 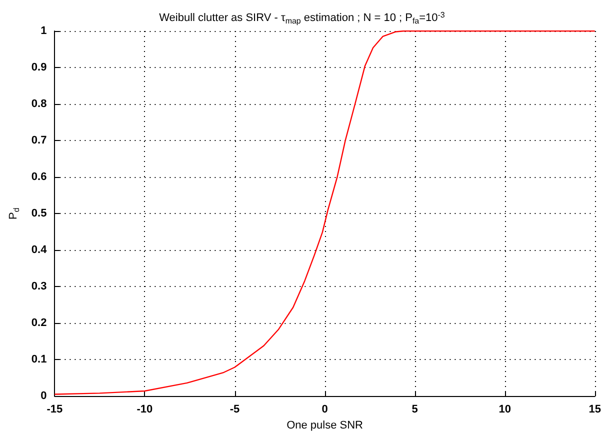 What do you see at coordinates (39, 140) in the screenshot?
I see `y-tick-label: 0.7` at bounding box center [39, 140].